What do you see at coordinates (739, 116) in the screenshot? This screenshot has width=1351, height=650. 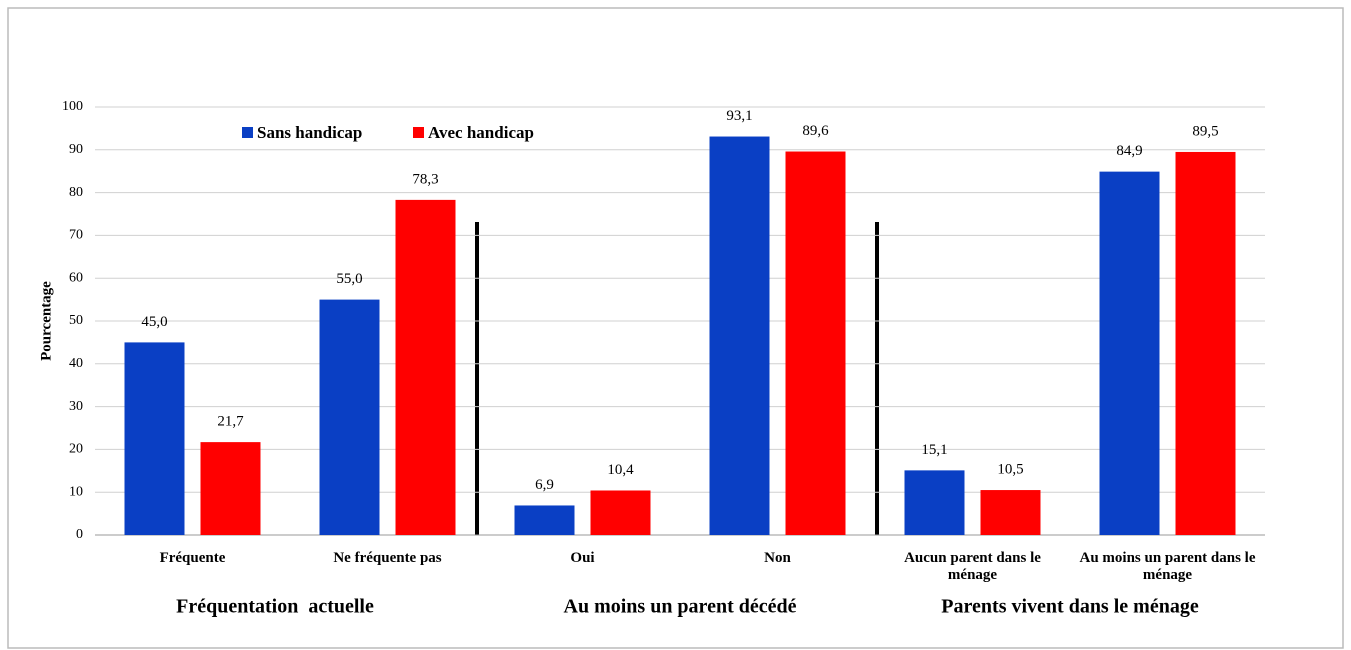 I see `value-label: 93,1` at bounding box center [739, 116].